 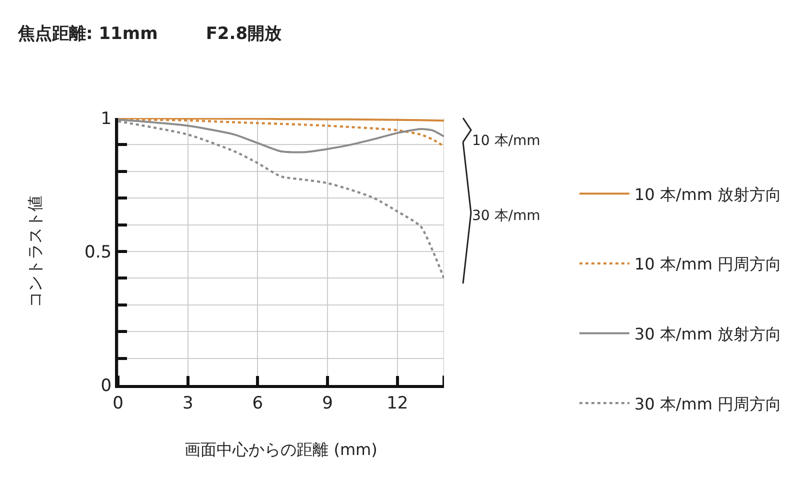 I want to click on legend-label: 30 本/mm 円周方向, so click(x=708, y=404).